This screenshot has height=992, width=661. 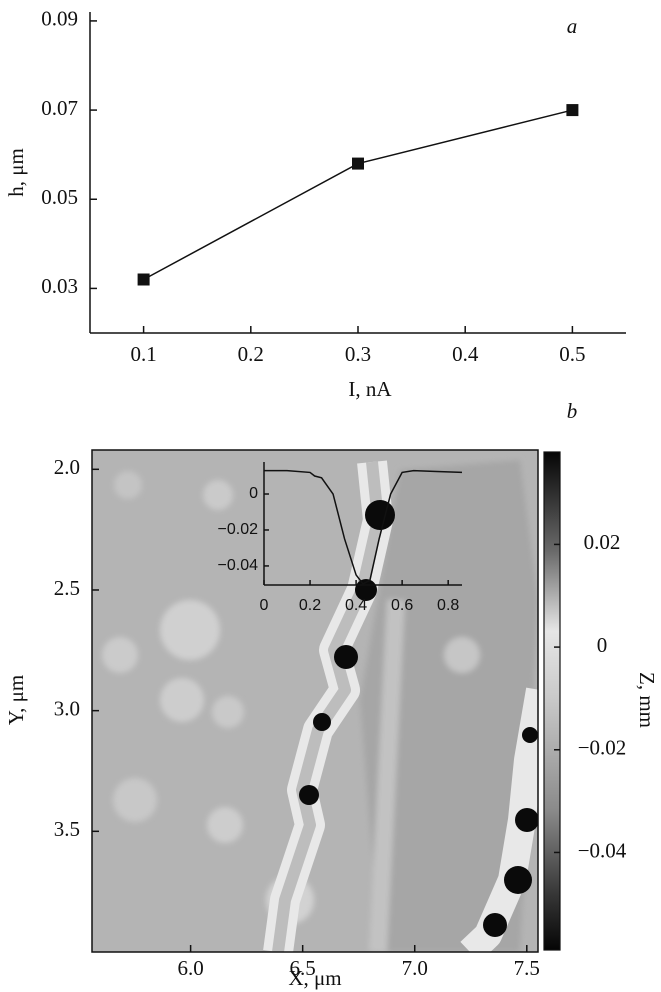 I want to click on x-tick-label: 6.0, so click(x=190, y=968).